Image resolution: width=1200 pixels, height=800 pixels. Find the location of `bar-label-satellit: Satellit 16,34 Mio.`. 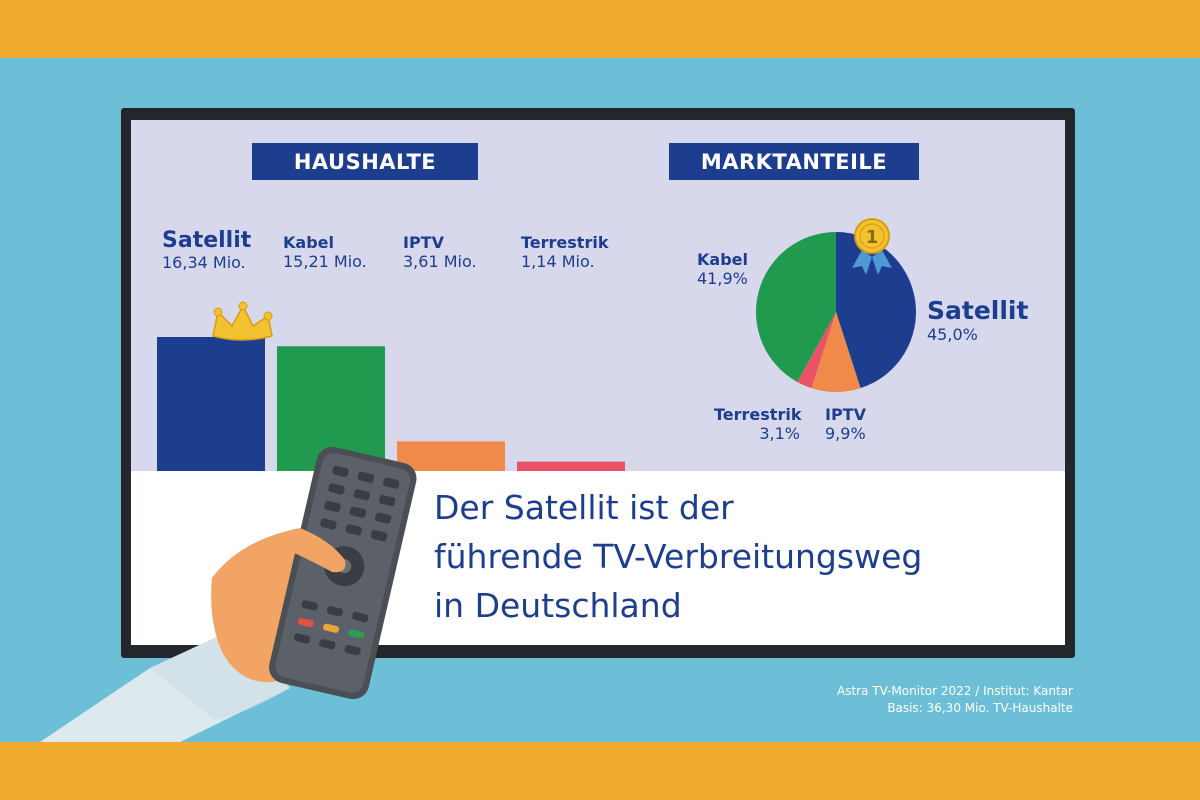

bar-label-satellit: Satellit 16,34 Mio. is located at coordinates (206, 250).